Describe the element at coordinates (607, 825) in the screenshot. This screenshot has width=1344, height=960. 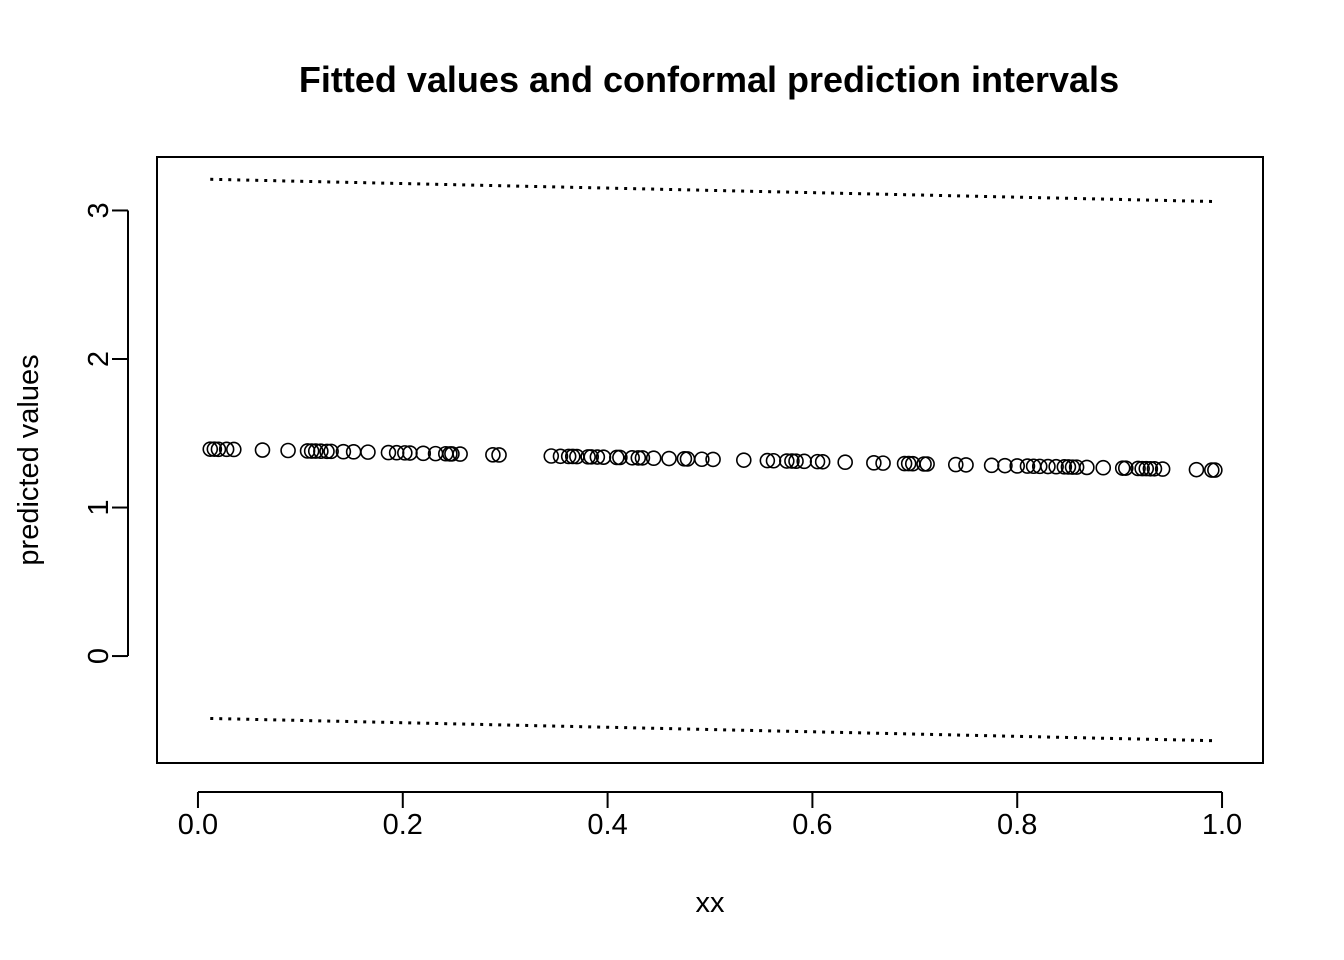
I see `x-tick-label: 0.4` at that location.